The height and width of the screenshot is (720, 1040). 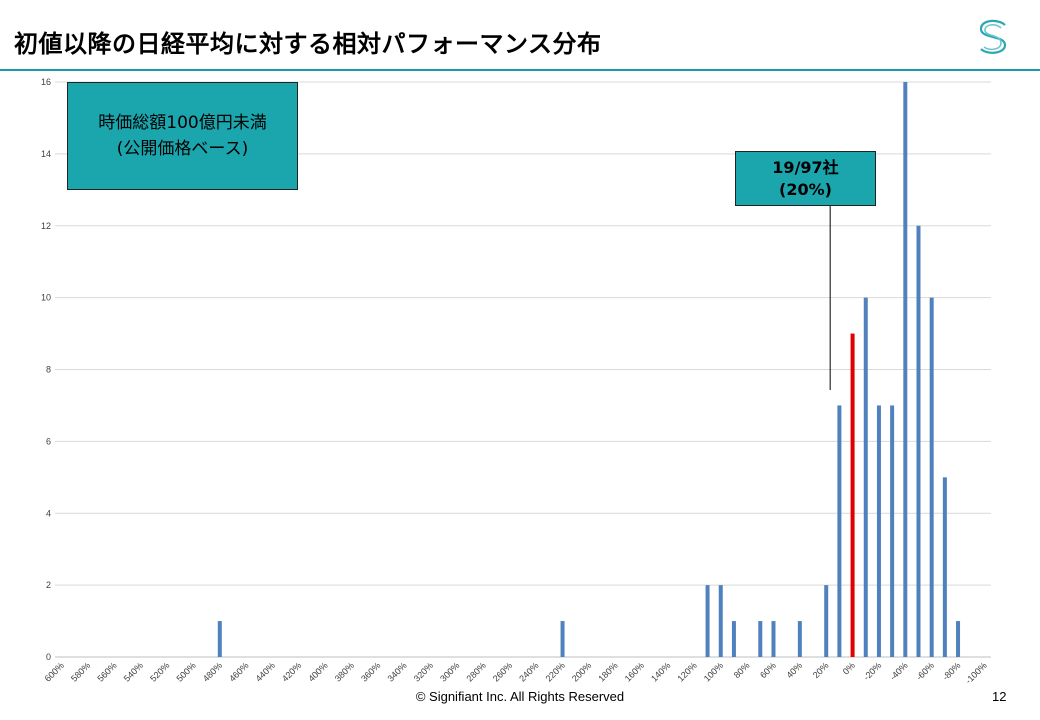 I want to click on x-tick-label: -40%, so click(x=899, y=671).